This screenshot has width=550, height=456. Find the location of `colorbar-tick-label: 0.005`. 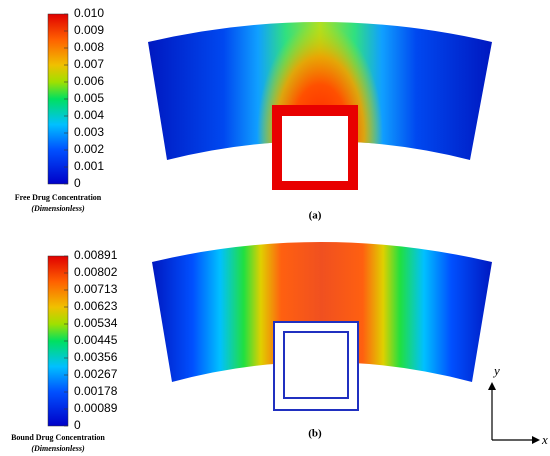

colorbar-tick-label: 0.005 is located at coordinates (89, 98).